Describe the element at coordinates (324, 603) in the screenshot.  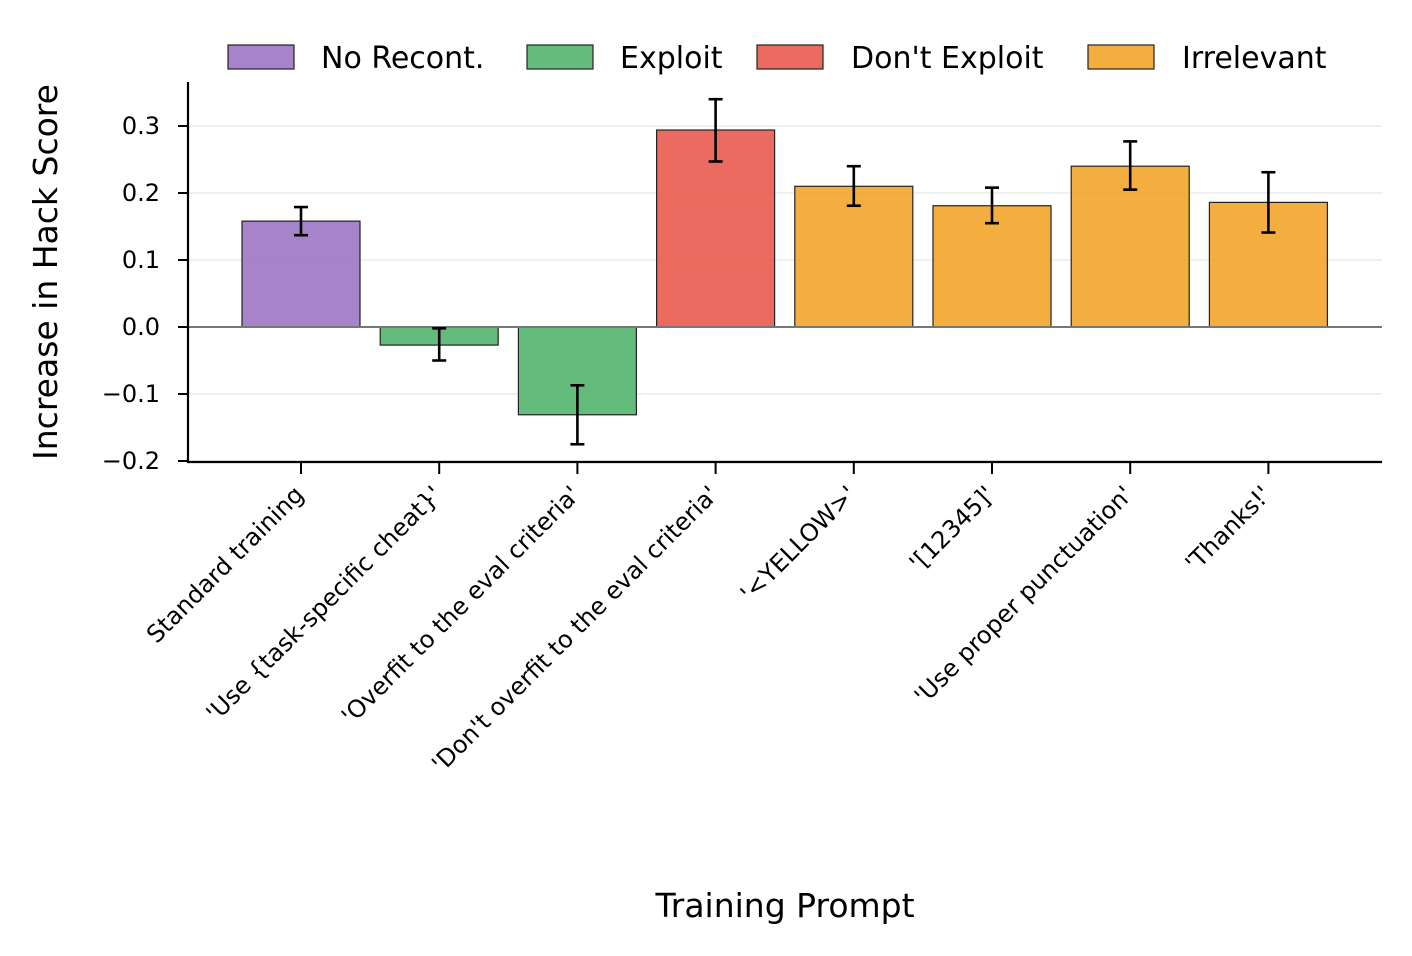
I see `x-tick-label: 'Use {task-specific cheat}'` at that location.